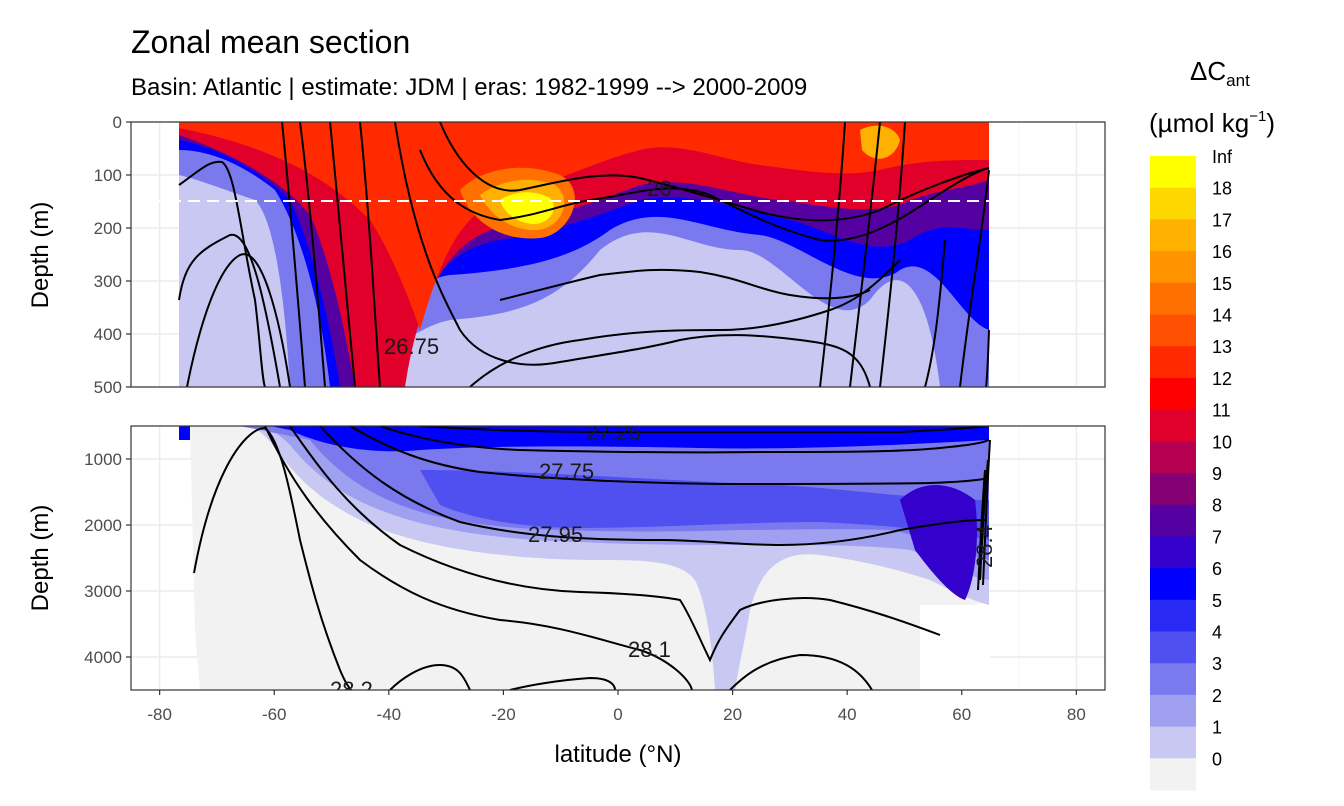  I want to click on y-tick-label: 300, so click(108, 281).